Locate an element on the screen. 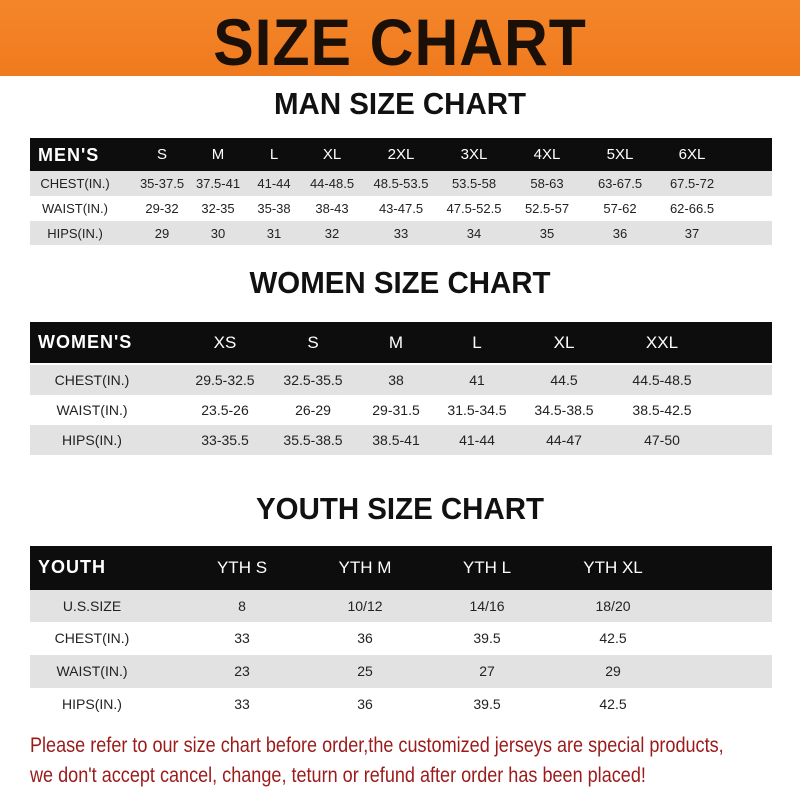 The image size is (800, 800). table-cell: 41-44 is located at coordinates (274, 183).